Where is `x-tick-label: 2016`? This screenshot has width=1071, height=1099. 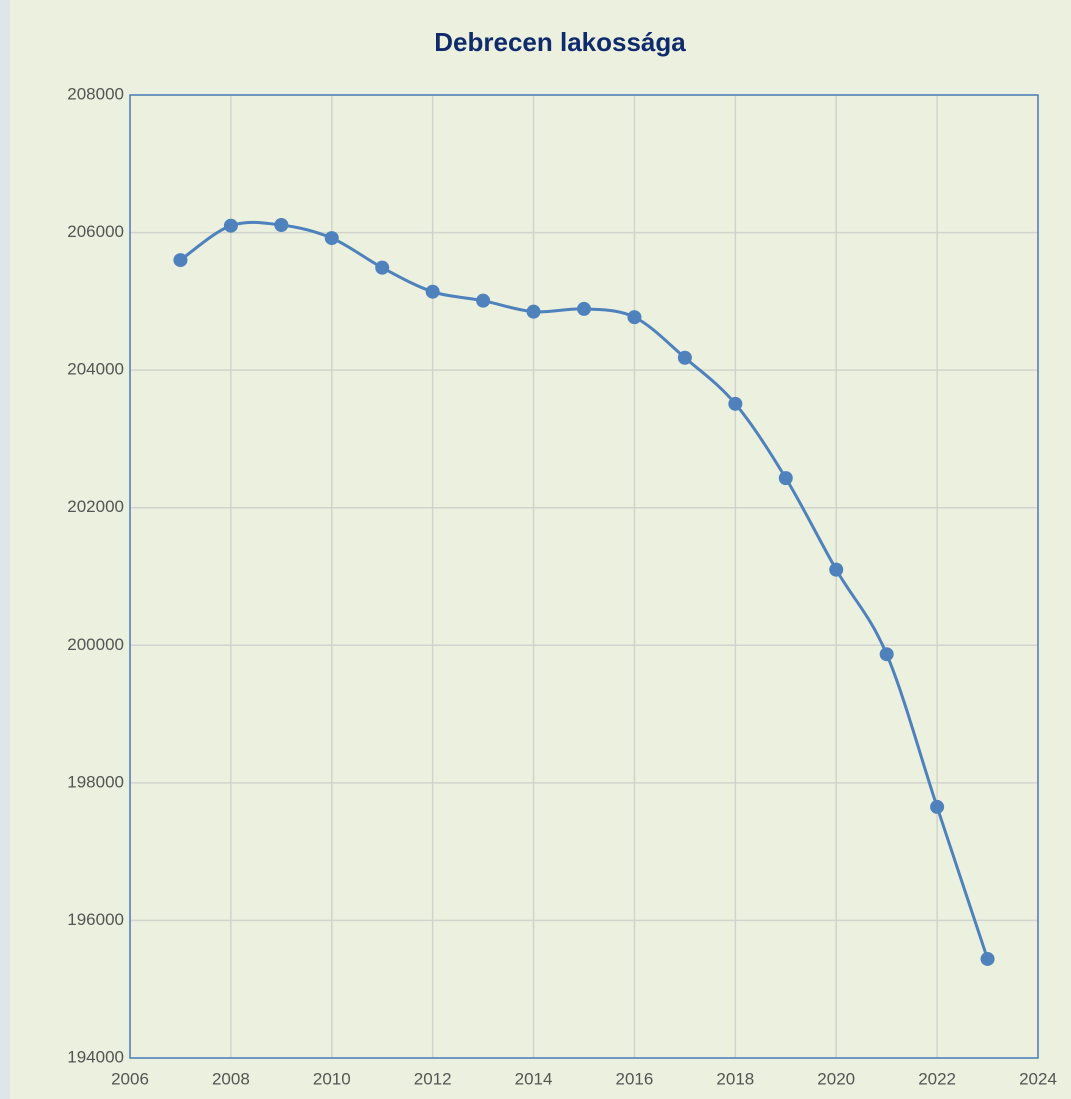 x-tick-label: 2016 is located at coordinates (635, 1078).